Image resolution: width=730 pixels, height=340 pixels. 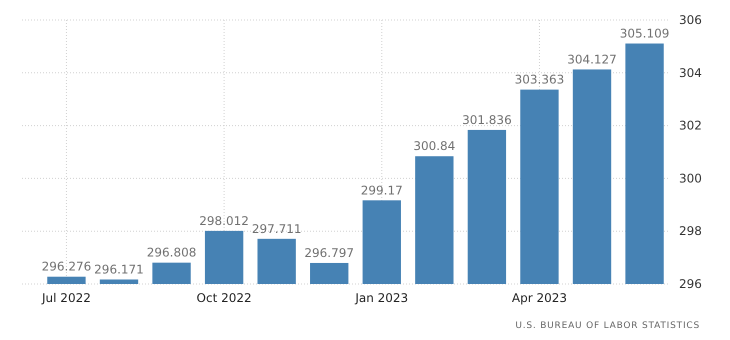 What do you see at coordinates (67, 267) in the screenshot?
I see `data-label: 296.276` at bounding box center [67, 267].